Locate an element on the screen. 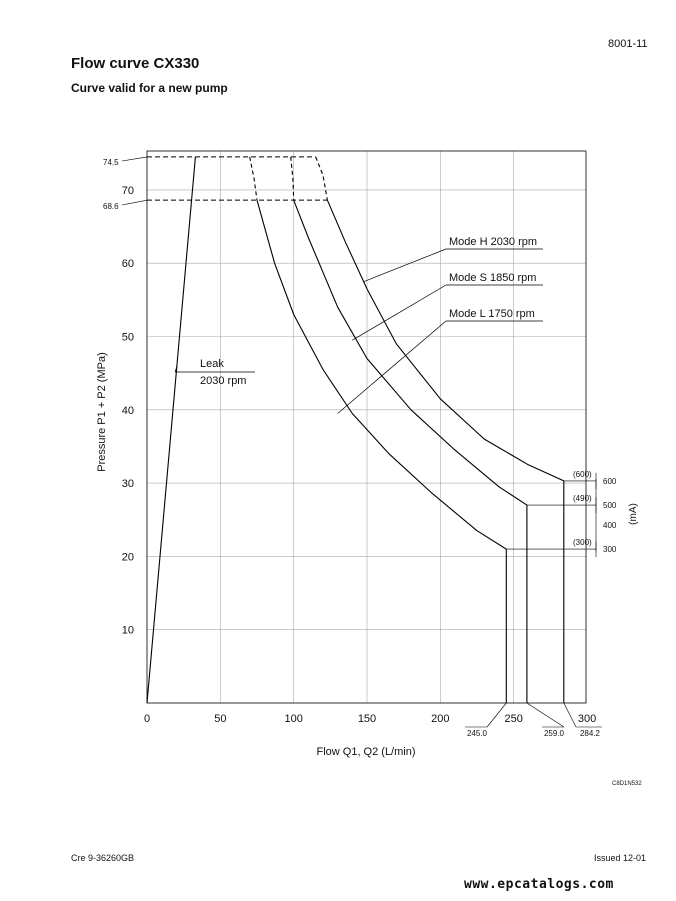  x-axis-label: Flow Q1, Q2 (L/min) is located at coordinates (365, 752).